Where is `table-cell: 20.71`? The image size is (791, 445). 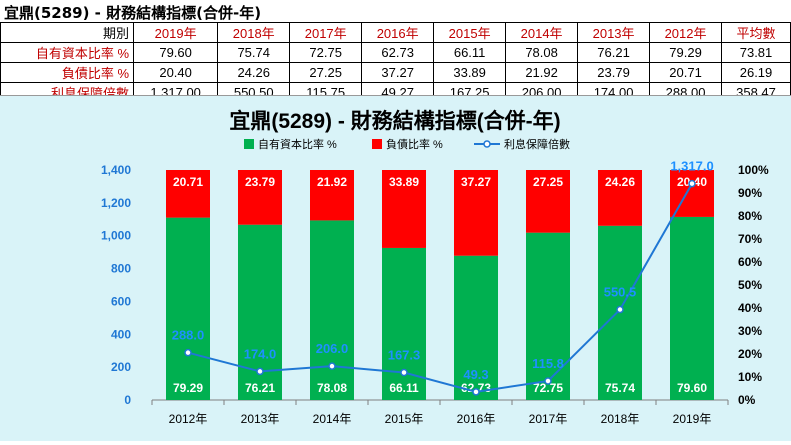
table-cell: 20.71 is located at coordinates (686, 72).